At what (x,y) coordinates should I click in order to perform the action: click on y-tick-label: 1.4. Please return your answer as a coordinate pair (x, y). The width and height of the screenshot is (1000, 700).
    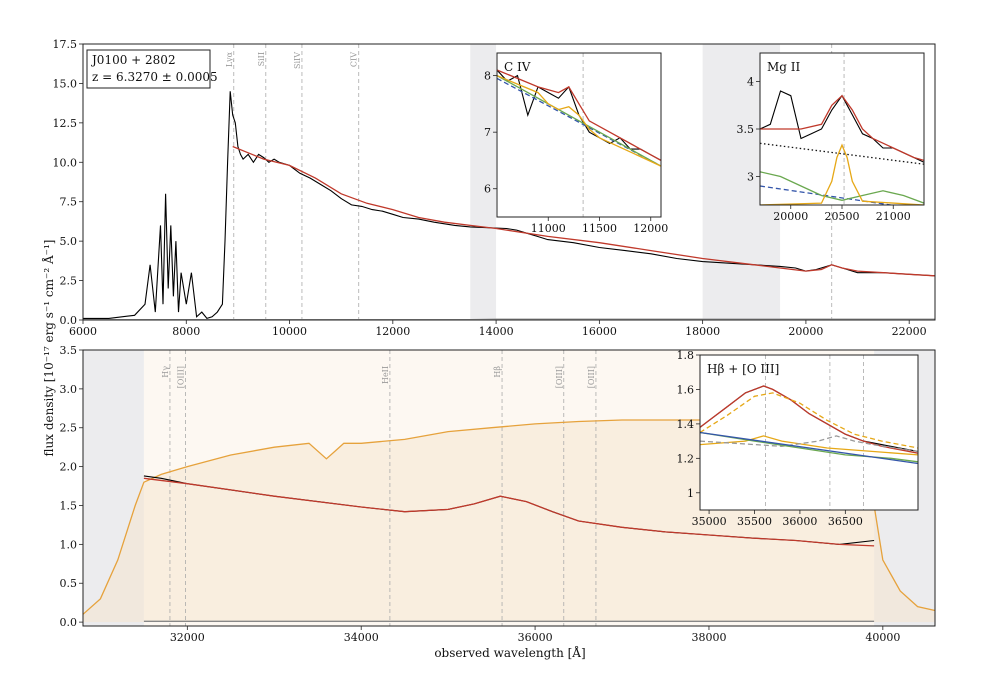
    Looking at the image, I should click on (686, 424).